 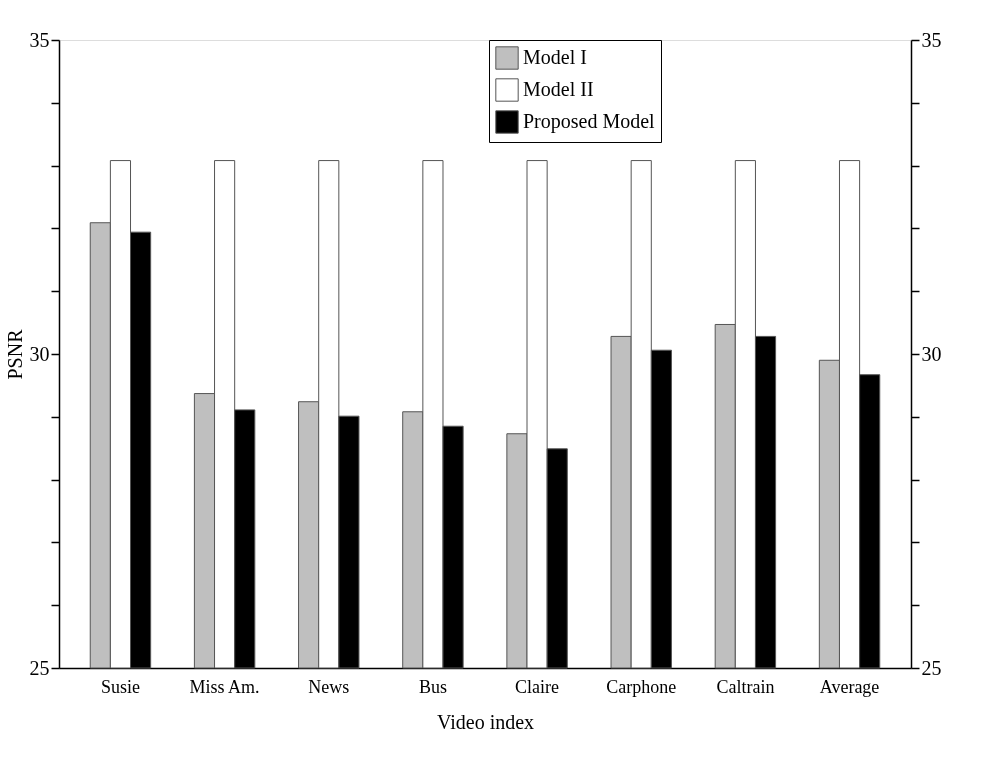 What do you see at coordinates (432, 686) in the screenshot?
I see `x-tick-label: Bus` at bounding box center [432, 686].